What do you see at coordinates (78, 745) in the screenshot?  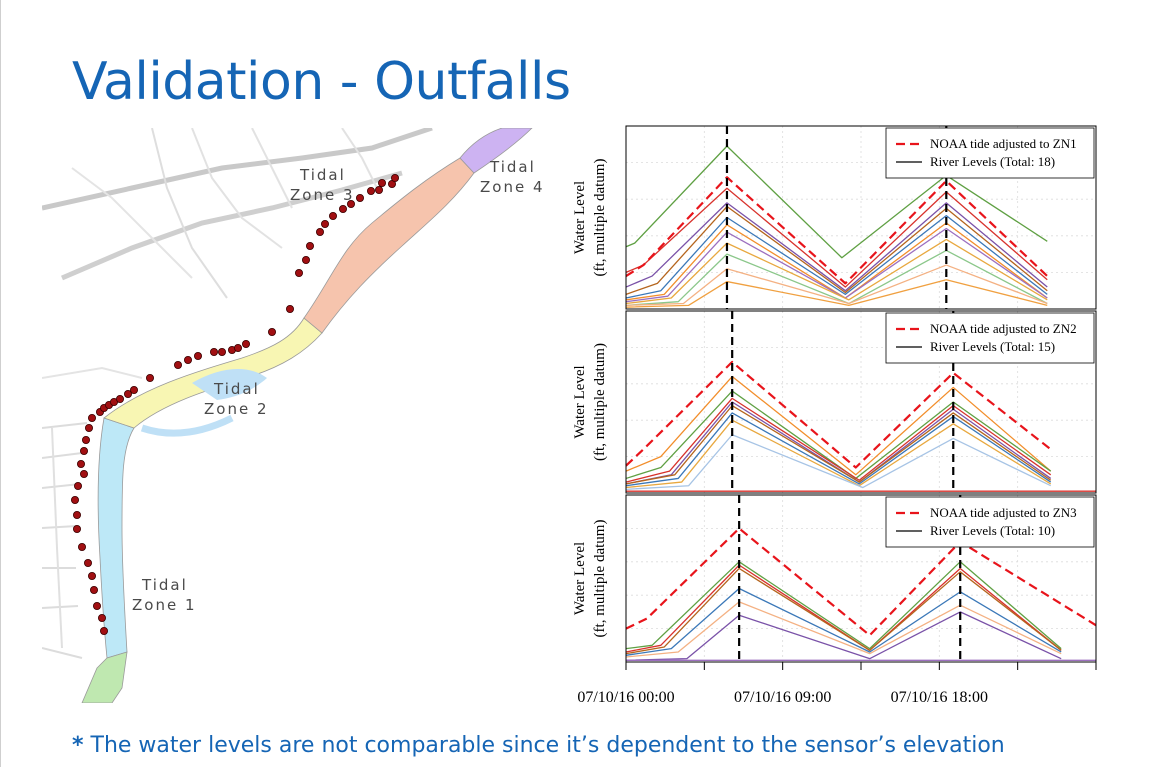 I see `footnote-star: *` at bounding box center [78, 745].